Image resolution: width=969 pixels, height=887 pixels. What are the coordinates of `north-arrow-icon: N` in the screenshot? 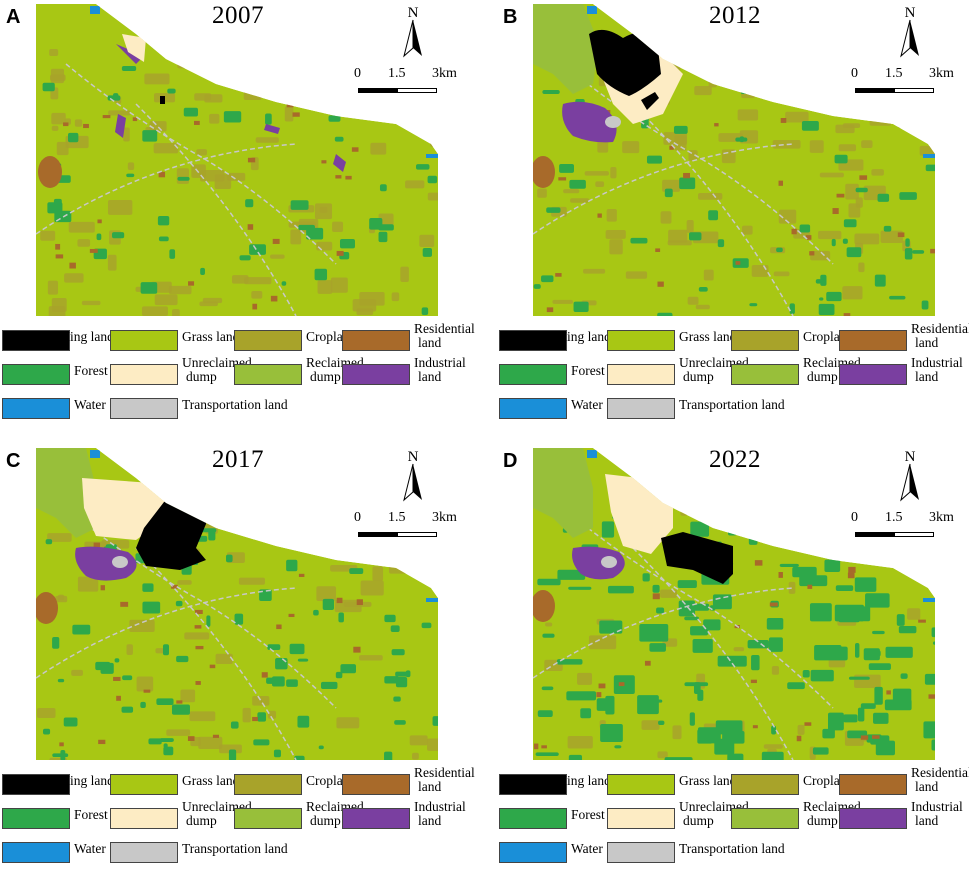 It's located at (413, 32).